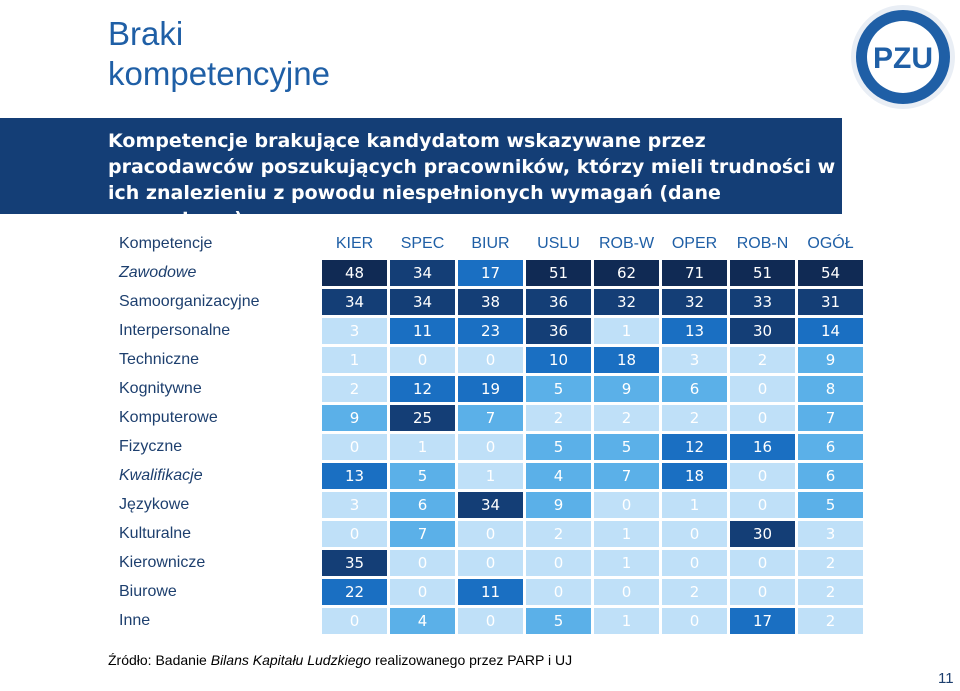  Describe the element at coordinates (487, 447) in the screenshot. I see `table-row: Fizyczne 0 1 0 5 5 12 16 6` at that location.